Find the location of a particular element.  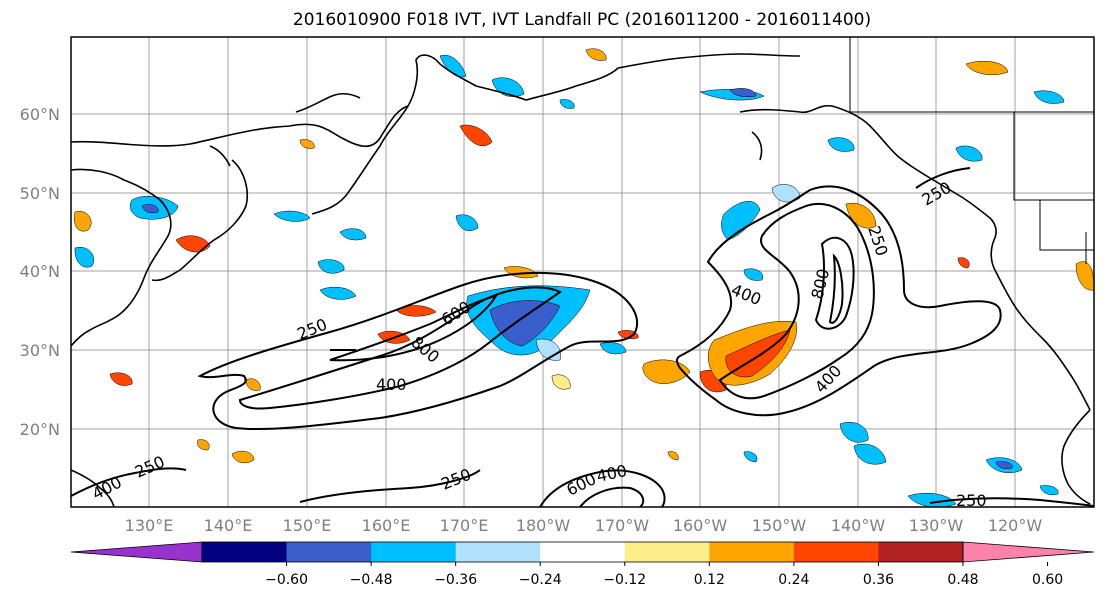

lon-tick-label: 150°E is located at coordinates (307, 525).